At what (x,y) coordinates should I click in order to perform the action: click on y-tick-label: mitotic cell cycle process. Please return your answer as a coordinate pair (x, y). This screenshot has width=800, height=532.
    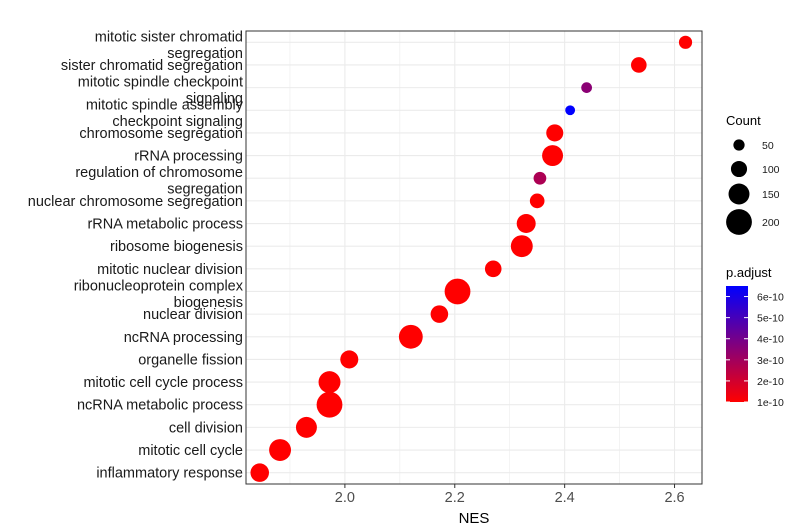
    Looking at the image, I should click on (163, 383).